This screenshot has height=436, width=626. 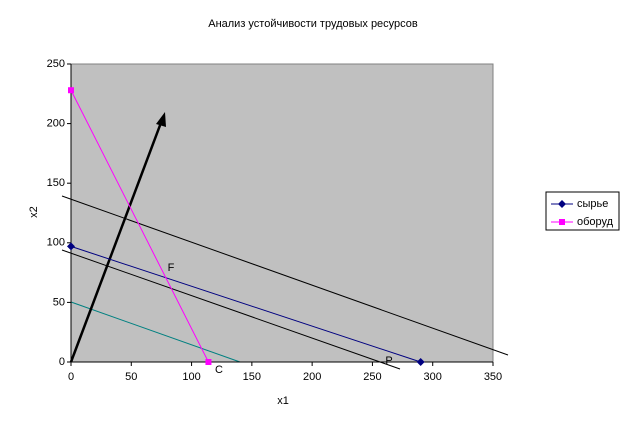 What do you see at coordinates (592, 204) in the screenshot?
I see `legend-label: сырье` at bounding box center [592, 204].